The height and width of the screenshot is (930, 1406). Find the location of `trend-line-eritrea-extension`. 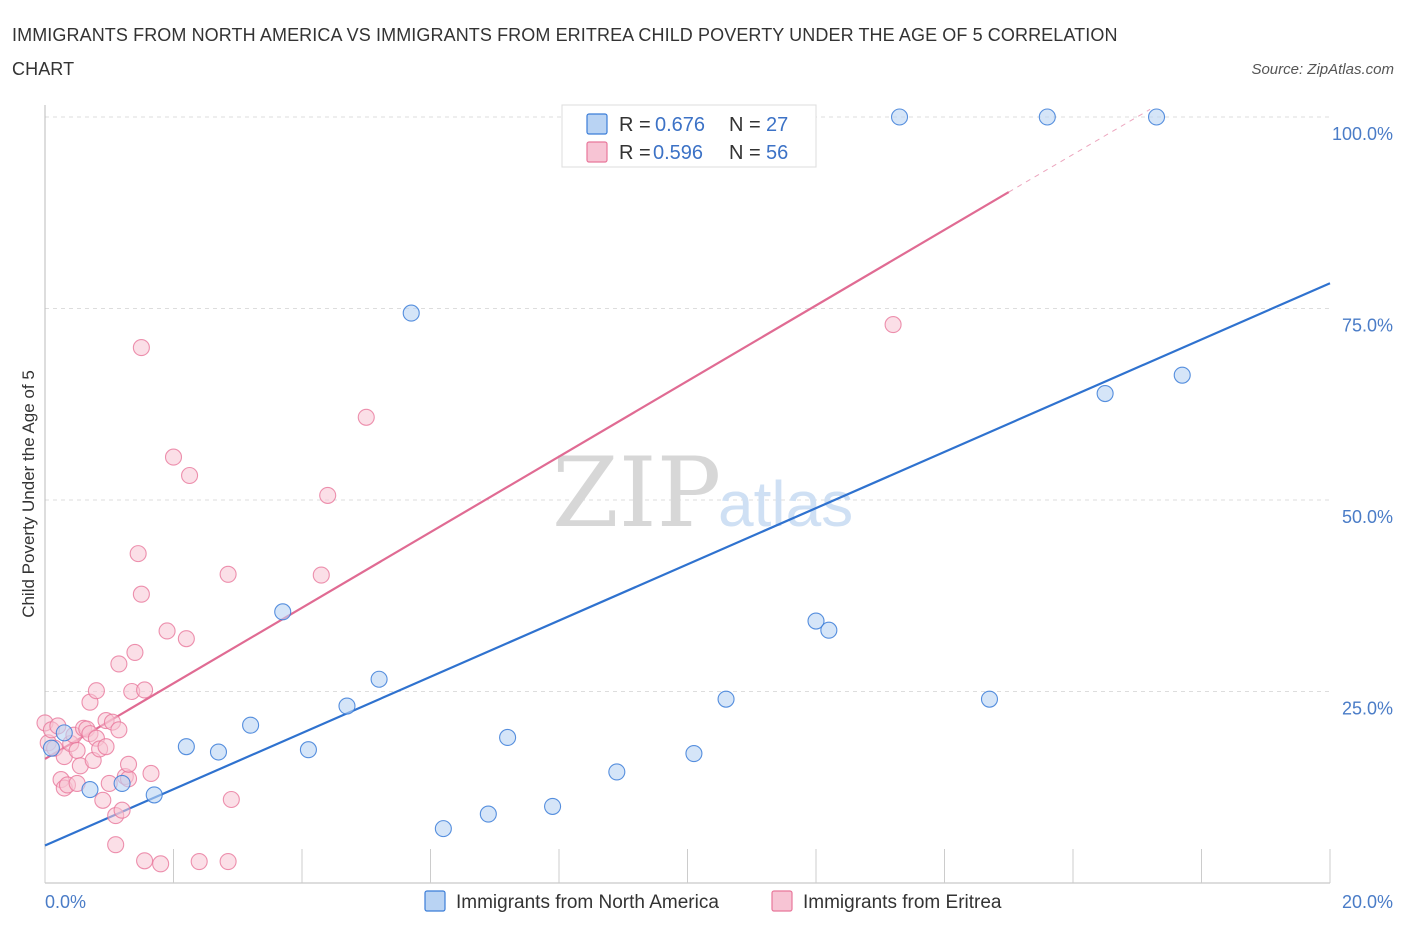

trend-line-eritrea-extension is located at coordinates (1079, 150).